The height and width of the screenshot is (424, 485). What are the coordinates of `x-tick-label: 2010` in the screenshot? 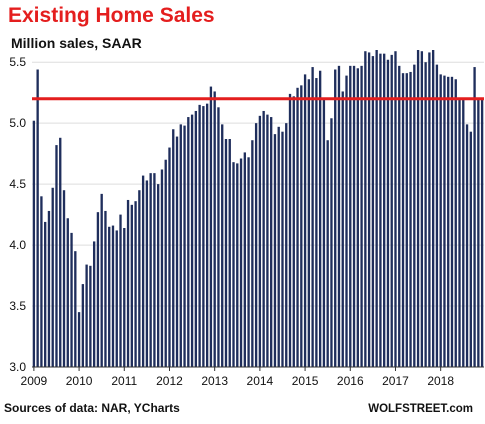 It's located at (79, 381).